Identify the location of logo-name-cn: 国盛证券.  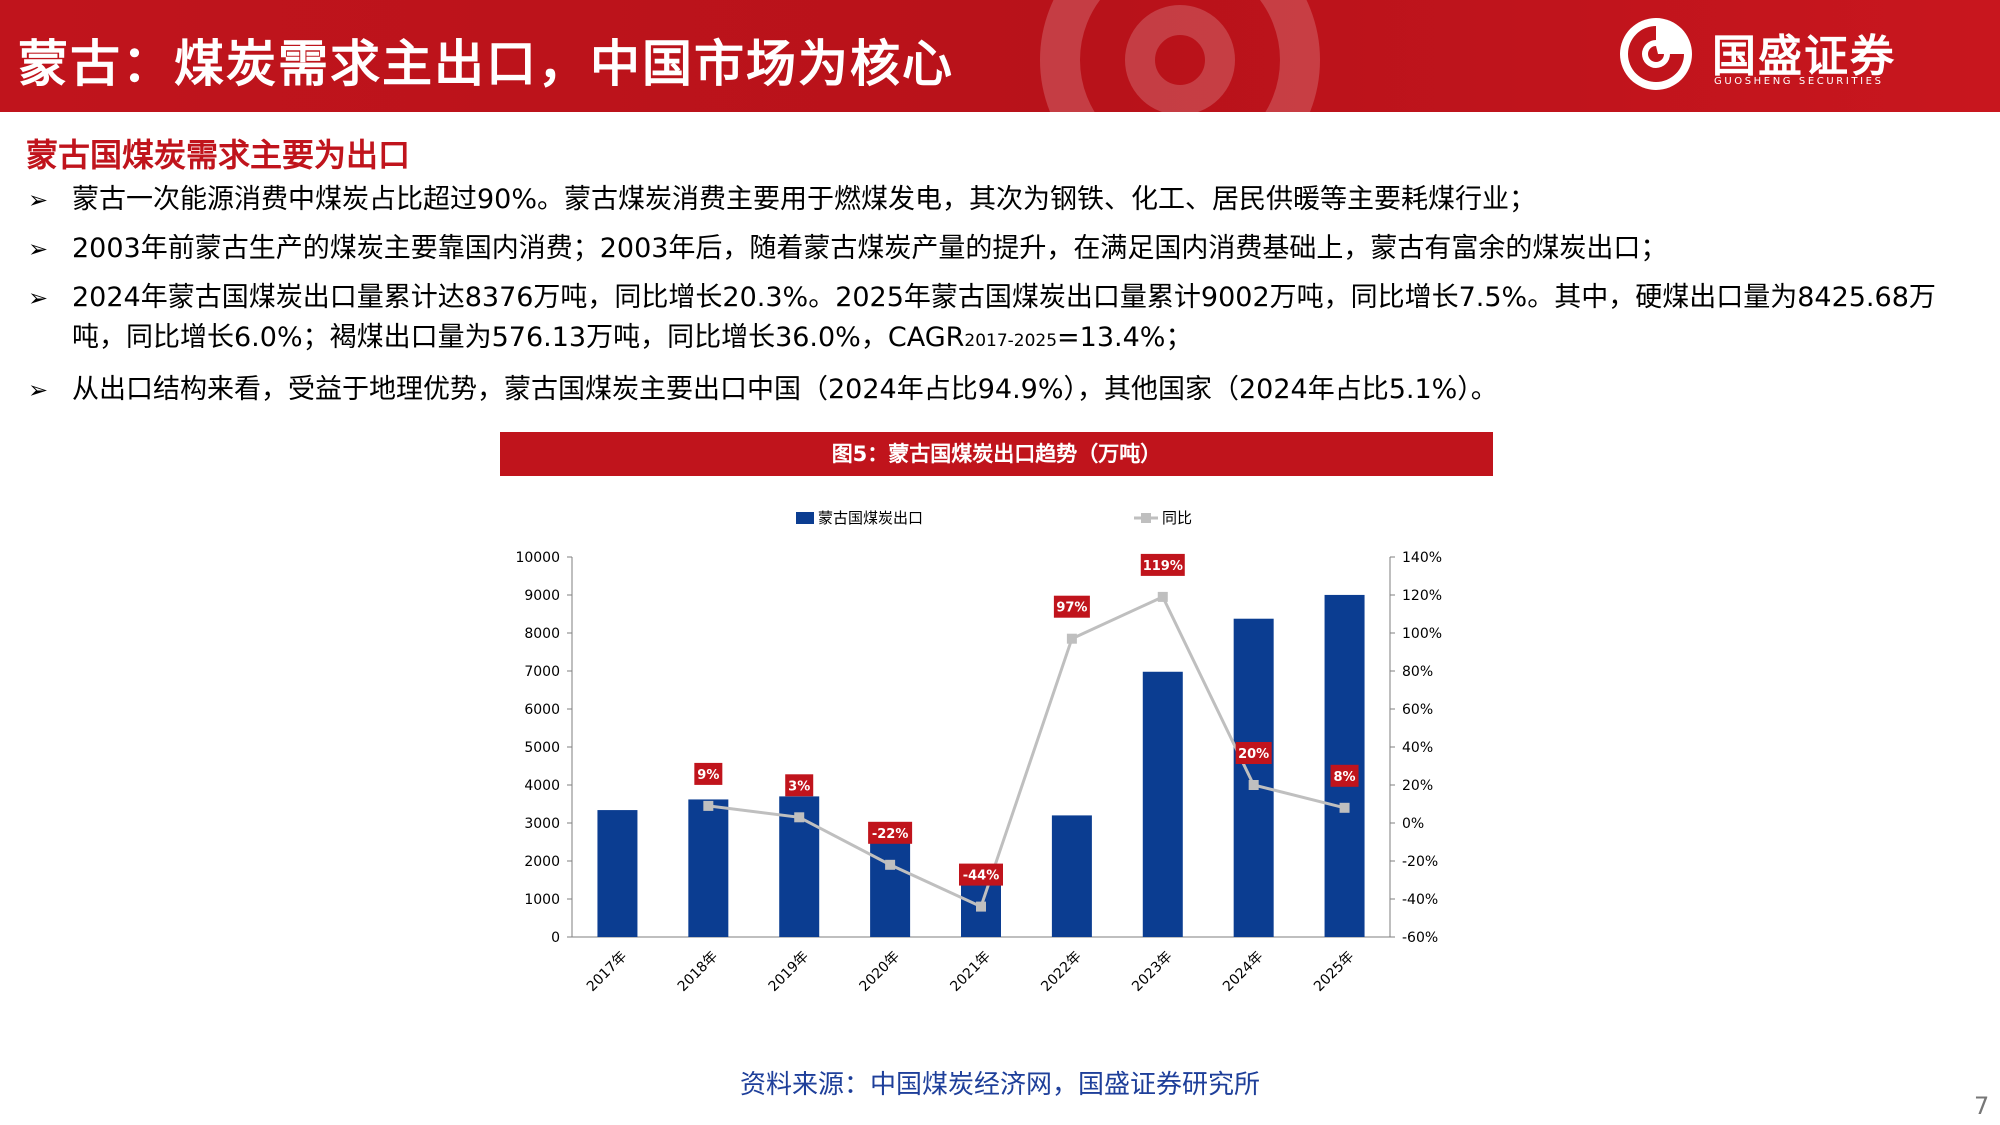
(1804, 56).